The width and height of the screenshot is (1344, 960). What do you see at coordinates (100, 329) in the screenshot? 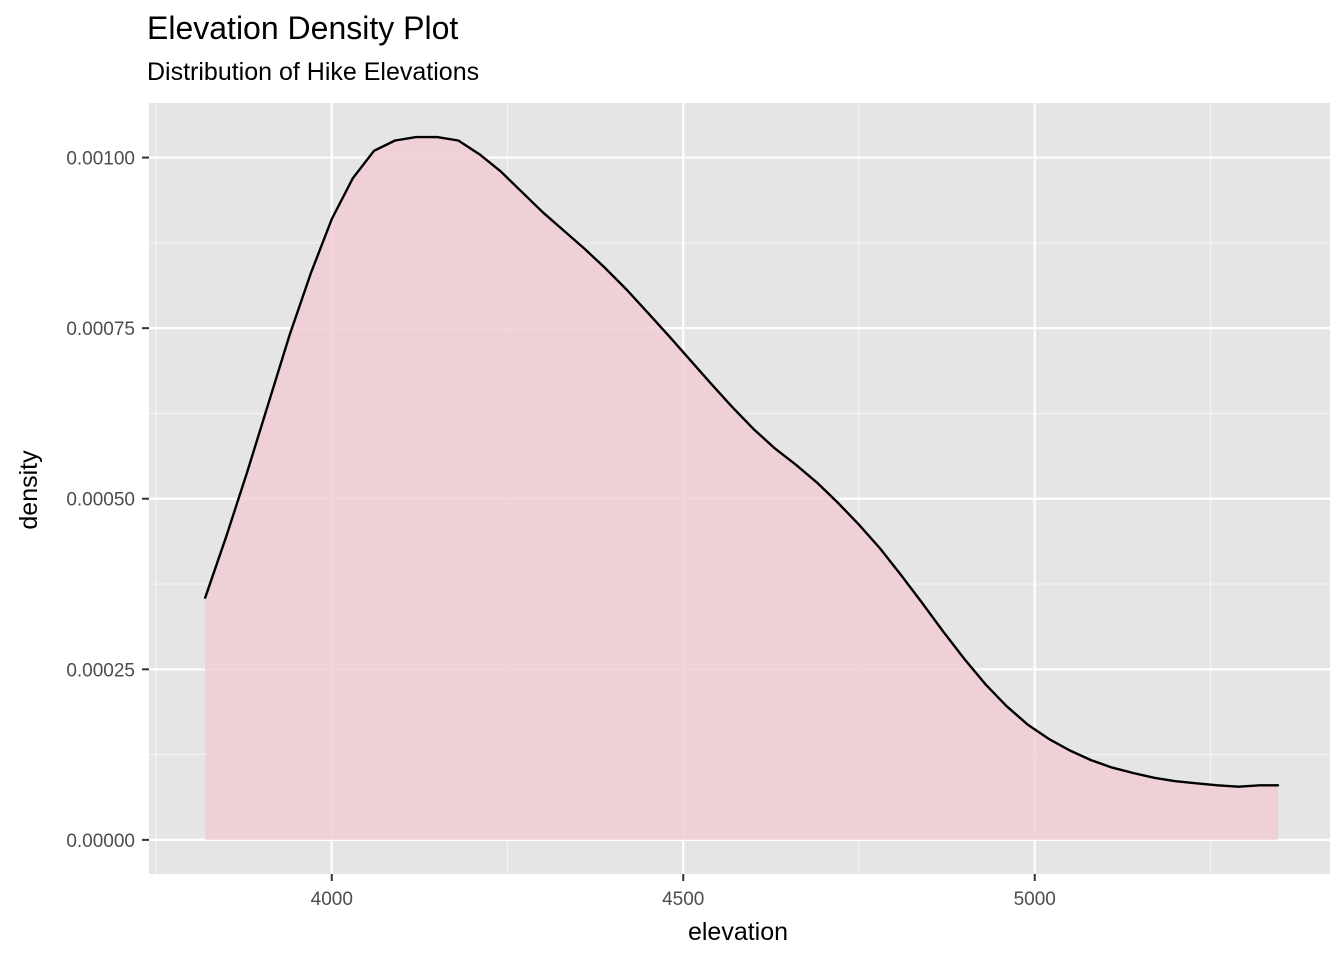
I see `y-tick-label: 0.00075` at bounding box center [100, 329].